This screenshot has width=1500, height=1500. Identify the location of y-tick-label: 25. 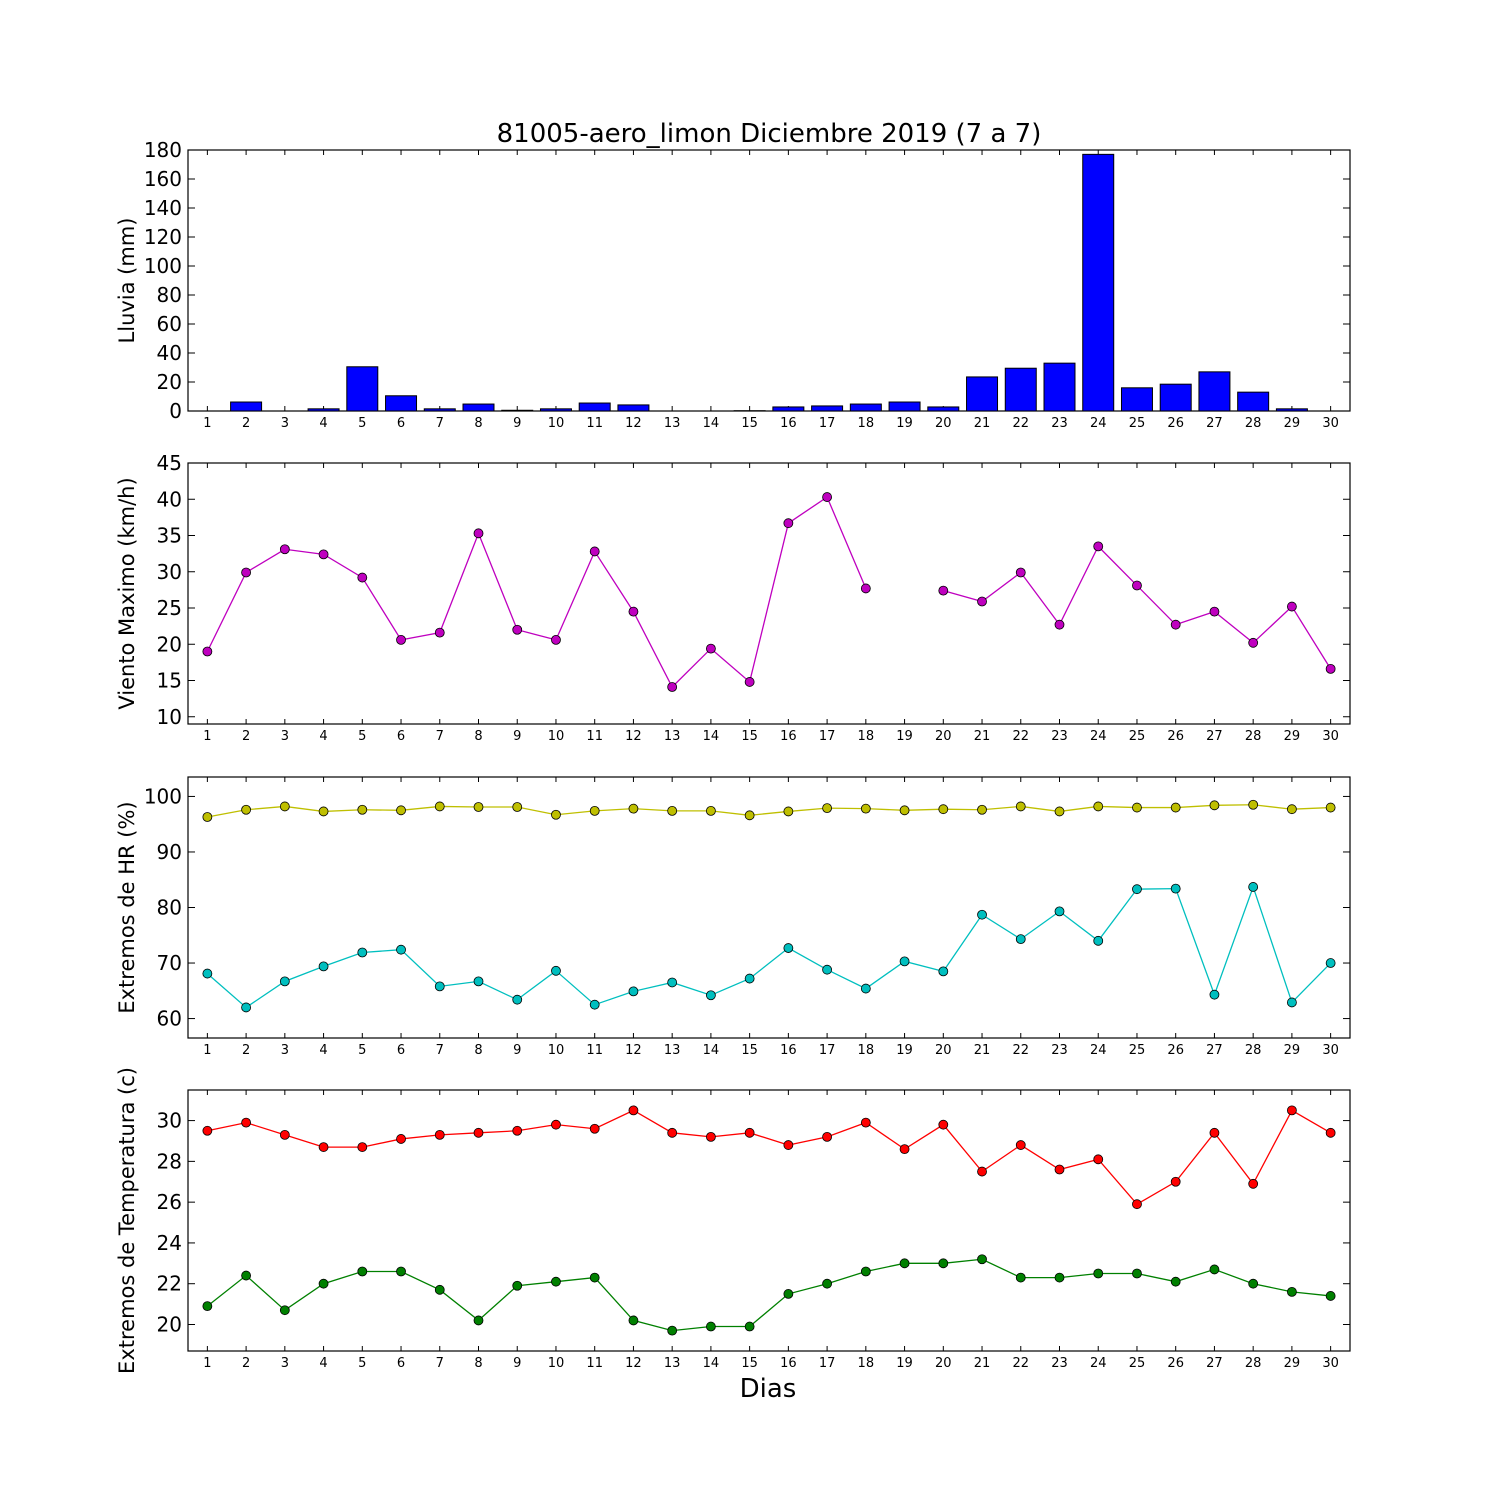
(169, 608).